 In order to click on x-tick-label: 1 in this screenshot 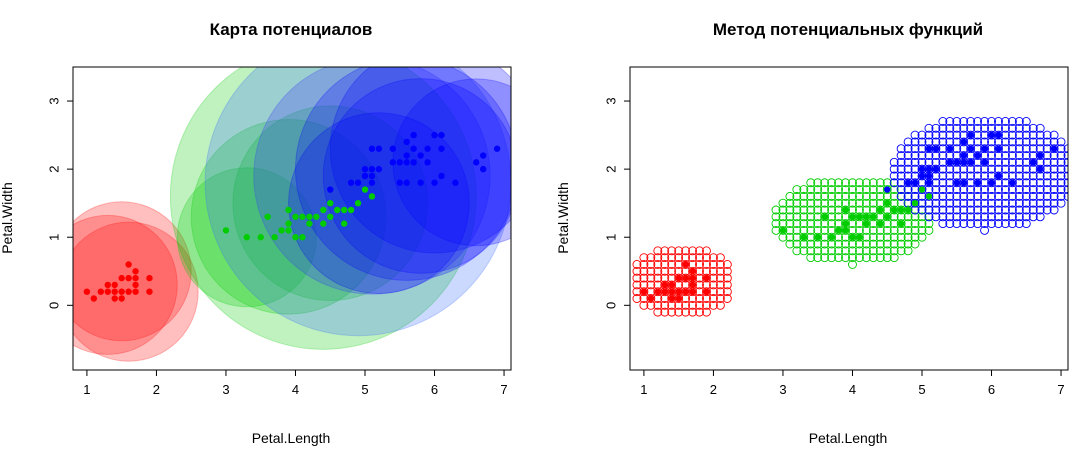, I will do `click(643, 389)`.